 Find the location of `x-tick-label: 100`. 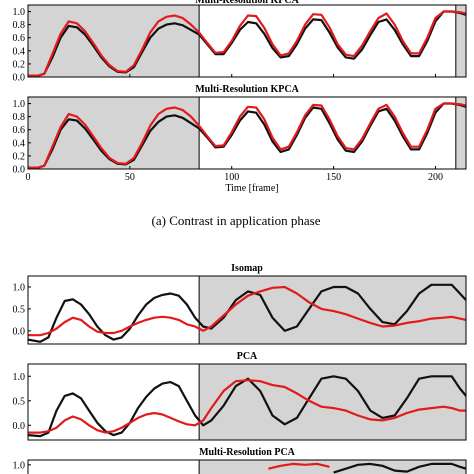

x-tick-label: 100 is located at coordinates (231, 177).